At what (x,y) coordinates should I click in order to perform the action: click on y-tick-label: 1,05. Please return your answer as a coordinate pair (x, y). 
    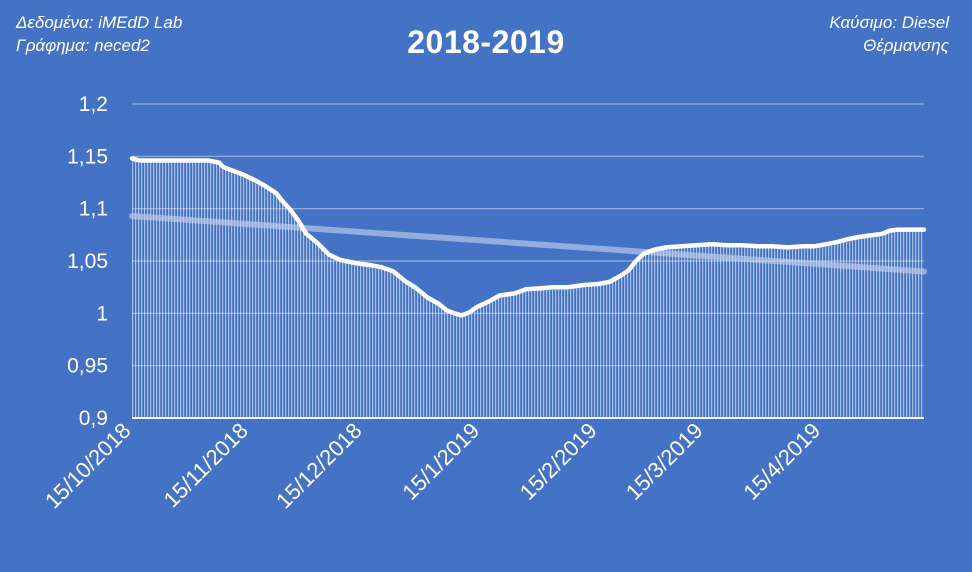
    Looking at the image, I should click on (87, 261).